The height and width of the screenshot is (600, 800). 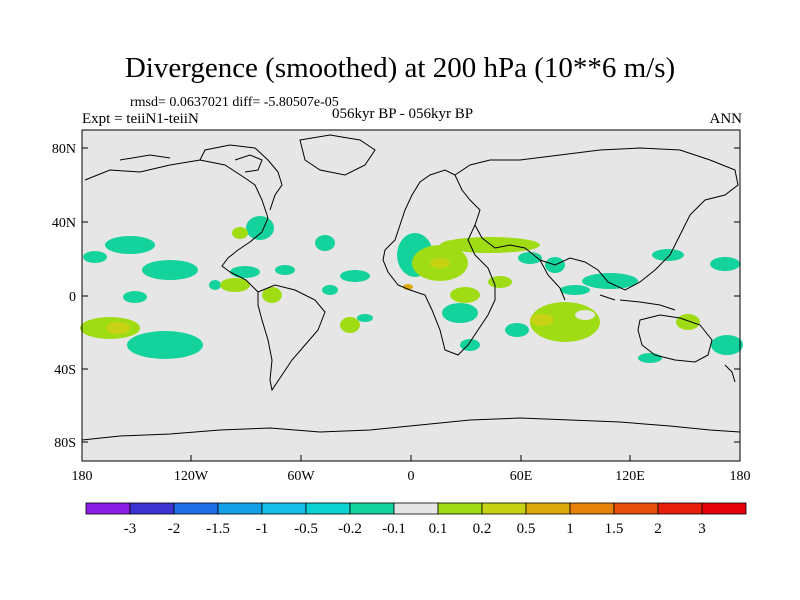 What do you see at coordinates (658, 529) in the screenshot?
I see `colorbar-label: 2` at bounding box center [658, 529].